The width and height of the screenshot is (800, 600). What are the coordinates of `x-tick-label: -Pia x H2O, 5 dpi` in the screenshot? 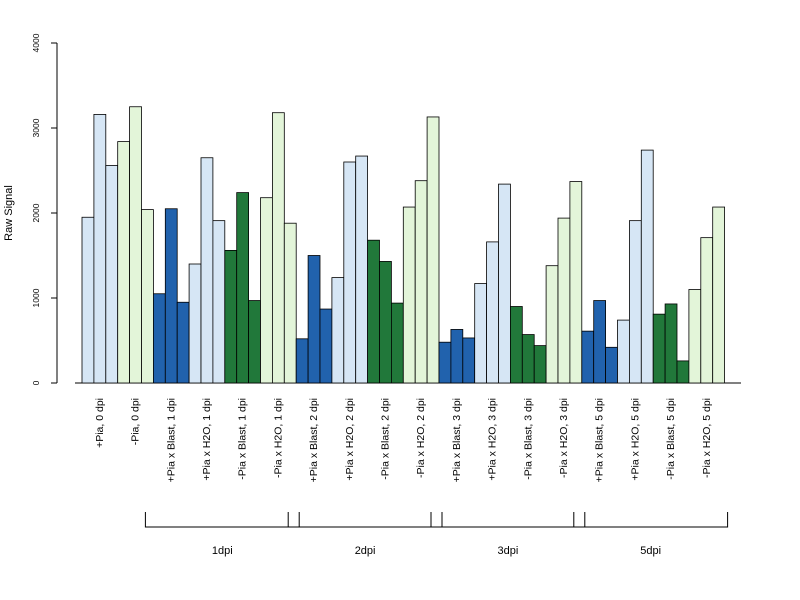 It's located at (707, 438).